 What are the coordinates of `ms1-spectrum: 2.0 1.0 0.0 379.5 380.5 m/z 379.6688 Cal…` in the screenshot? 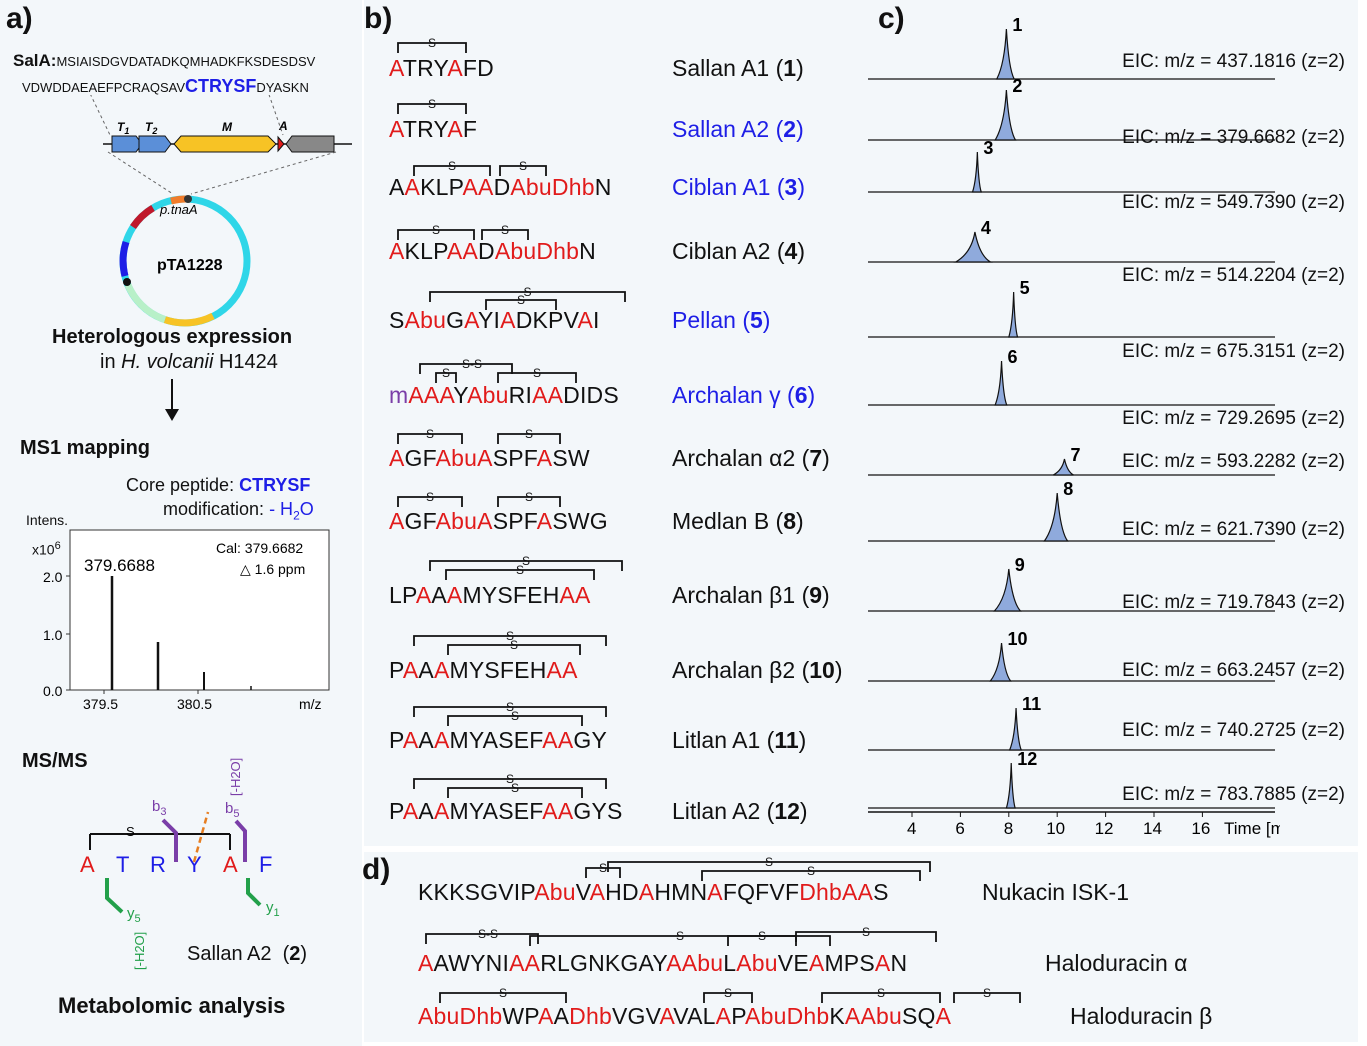 It's located at (186, 620).